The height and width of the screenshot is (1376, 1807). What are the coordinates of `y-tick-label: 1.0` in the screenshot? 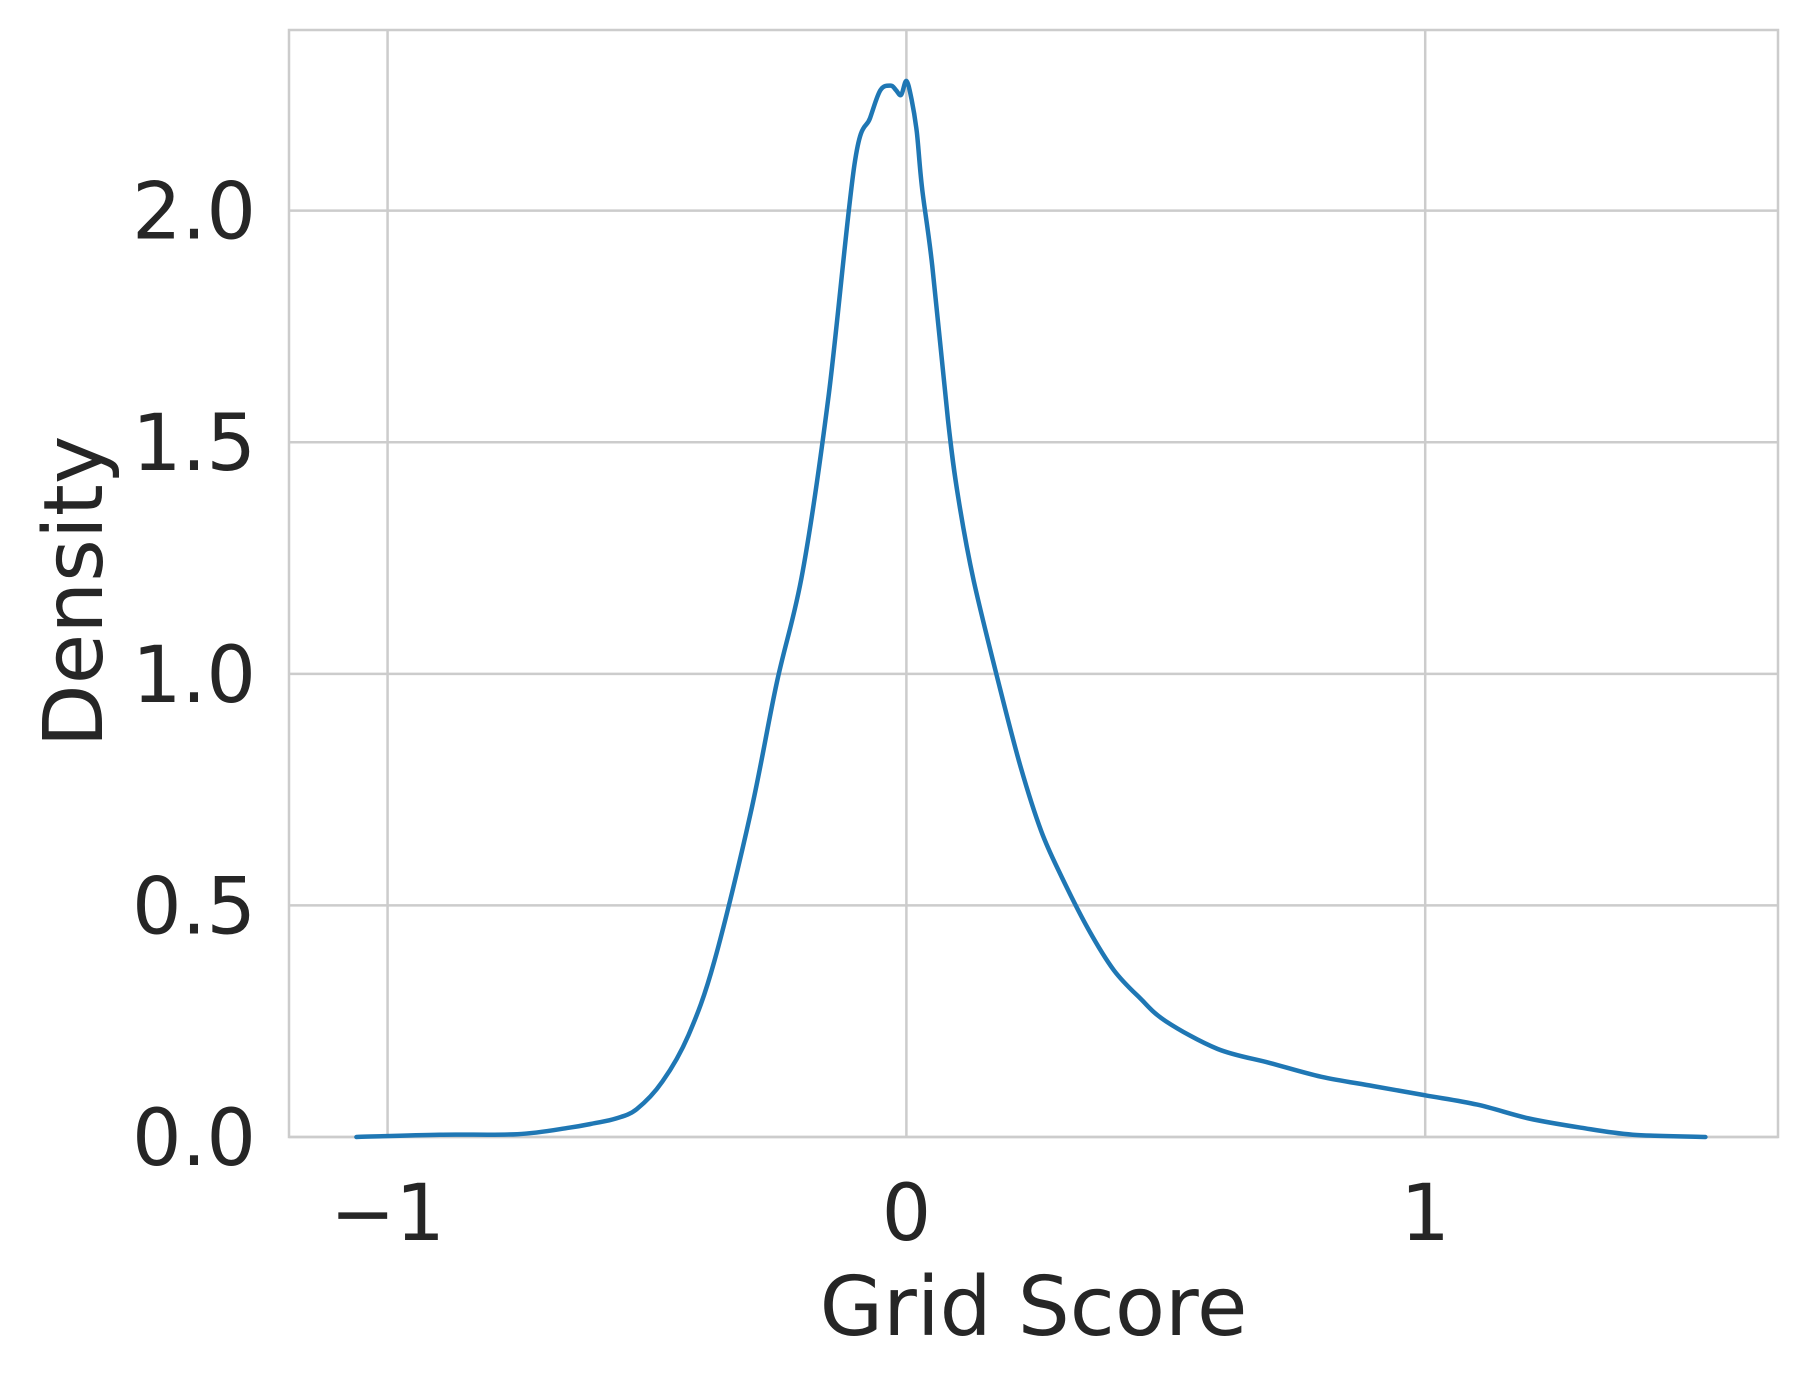 It's located at (194, 676).